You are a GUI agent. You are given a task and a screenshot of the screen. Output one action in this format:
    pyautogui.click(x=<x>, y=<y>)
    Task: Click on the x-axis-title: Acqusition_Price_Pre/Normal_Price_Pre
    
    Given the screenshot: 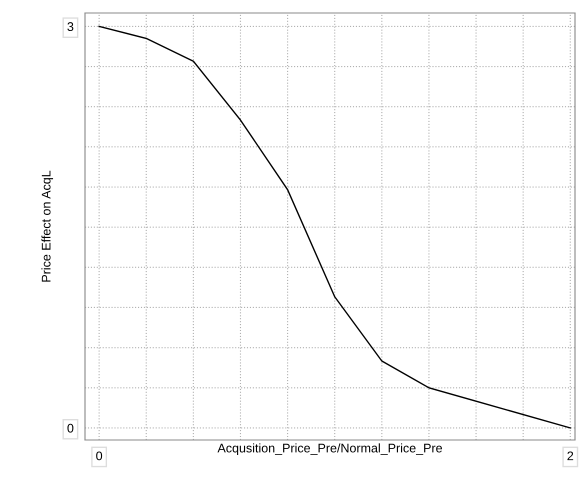 What is the action you would take?
    pyautogui.click(x=329, y=449)
    